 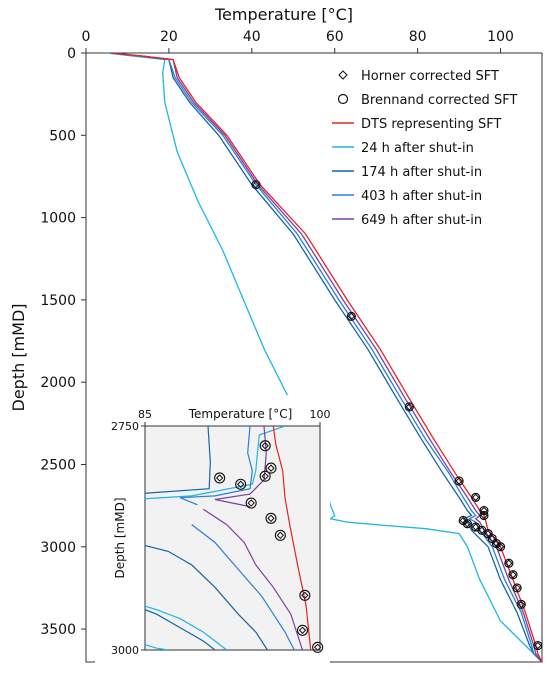 I want to click on legend-circle-symbol, so click(x=343, y=99).